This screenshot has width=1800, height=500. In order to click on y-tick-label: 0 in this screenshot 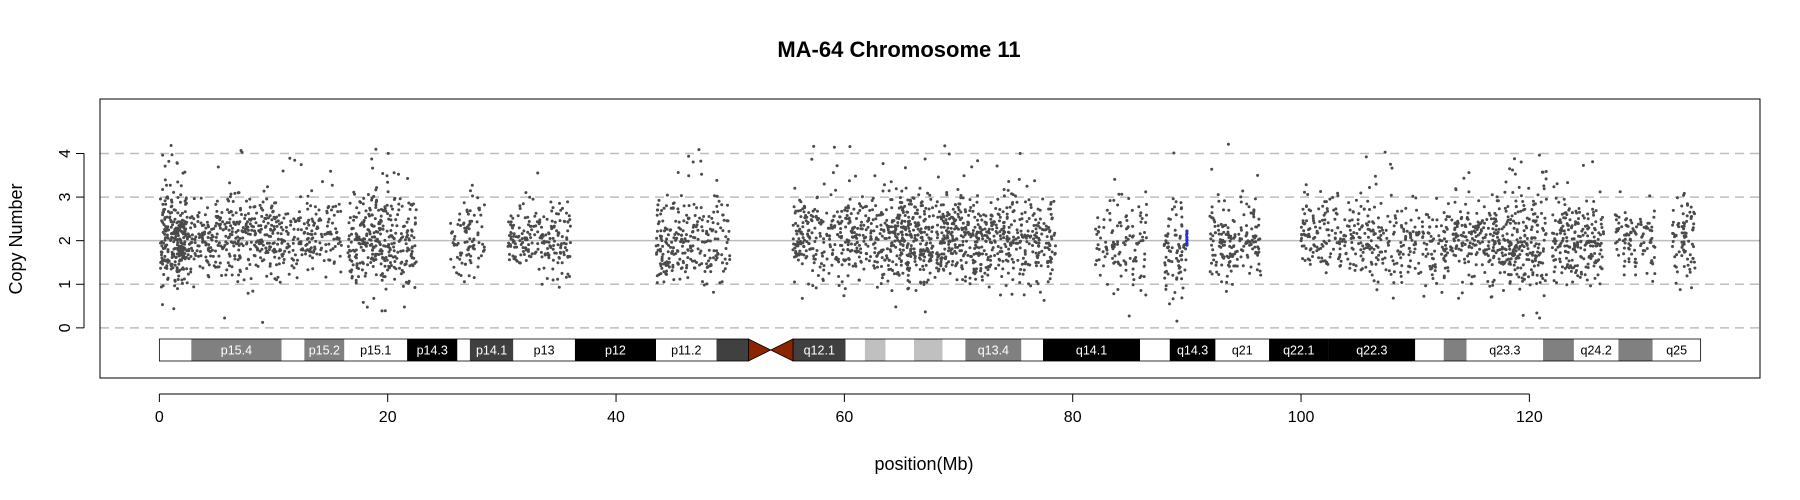, I will do `click(65, 327)`.